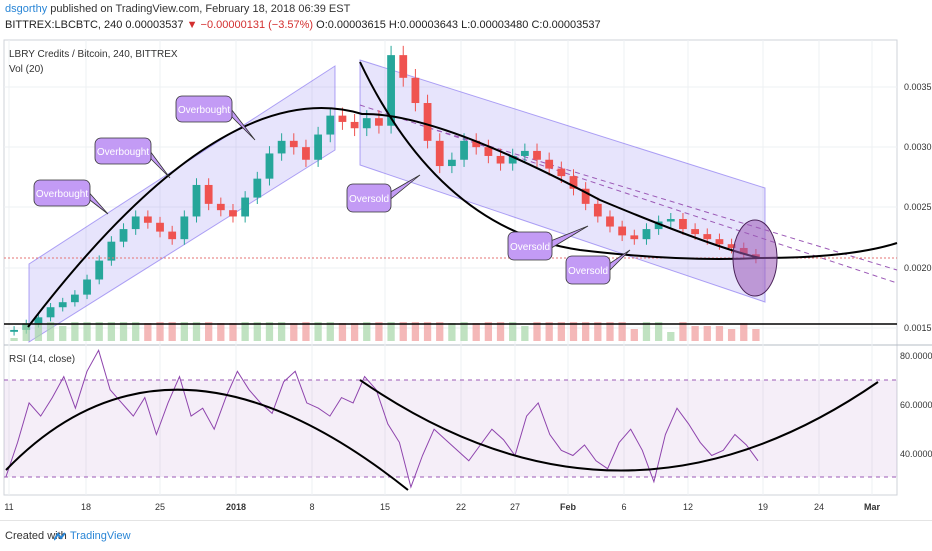  What do you see at coordinates (250, 25) in the screenshot?
I see `change-value: ▼ −0.00000131 (−3.57%)` at bounding box center [250, 25].